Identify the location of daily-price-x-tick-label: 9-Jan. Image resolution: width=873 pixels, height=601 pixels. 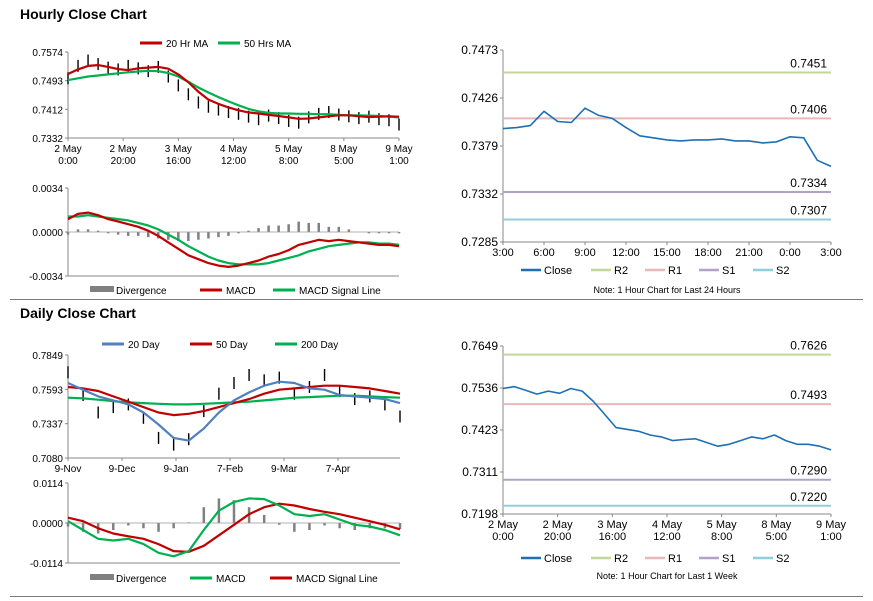
(175, 469).